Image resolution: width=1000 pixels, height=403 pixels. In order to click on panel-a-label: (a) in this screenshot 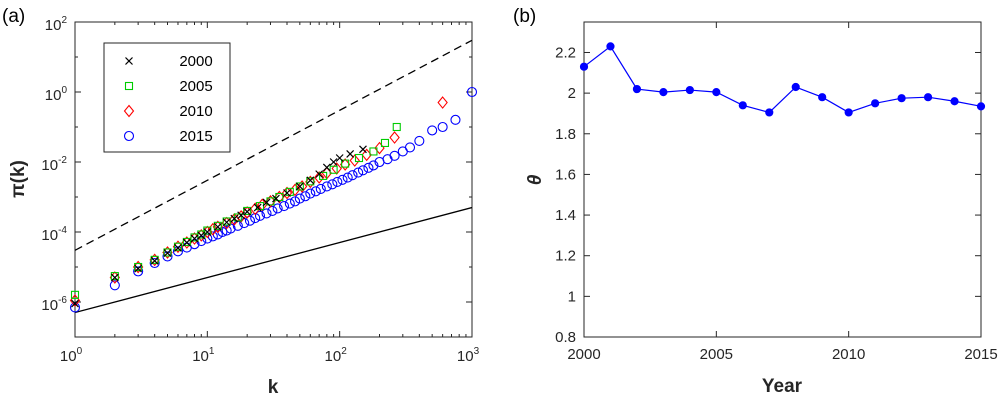, I will do `click(13, 16)`.